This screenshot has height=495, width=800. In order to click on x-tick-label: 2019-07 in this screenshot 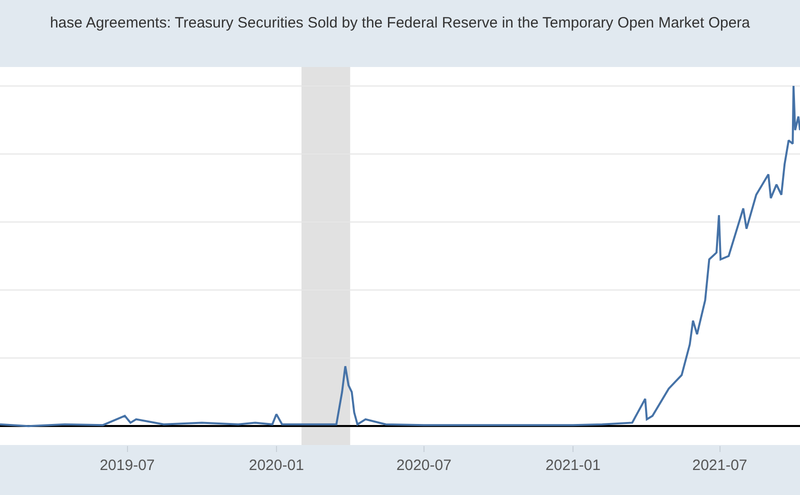, I will do `click(127, 465)`.